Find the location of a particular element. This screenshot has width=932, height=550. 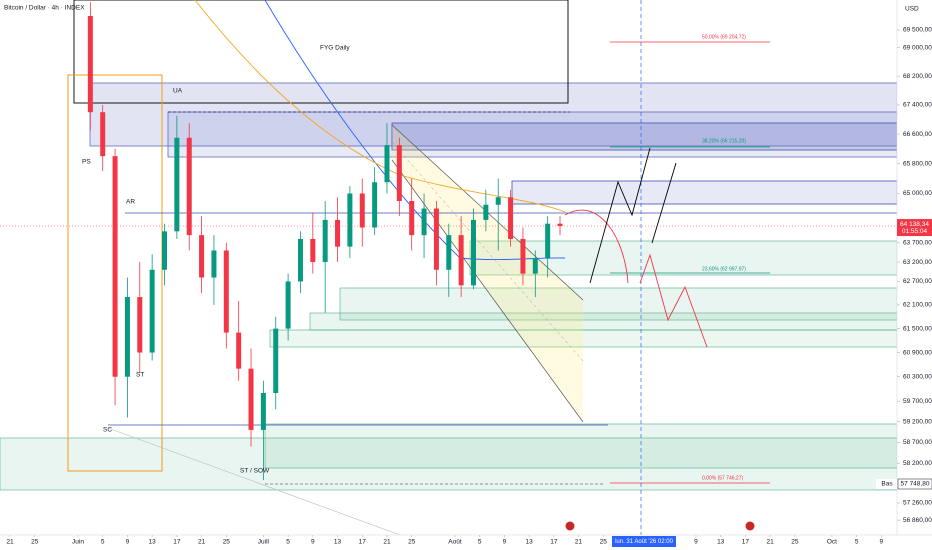

channel-fill is located at coordinates (487, 273).